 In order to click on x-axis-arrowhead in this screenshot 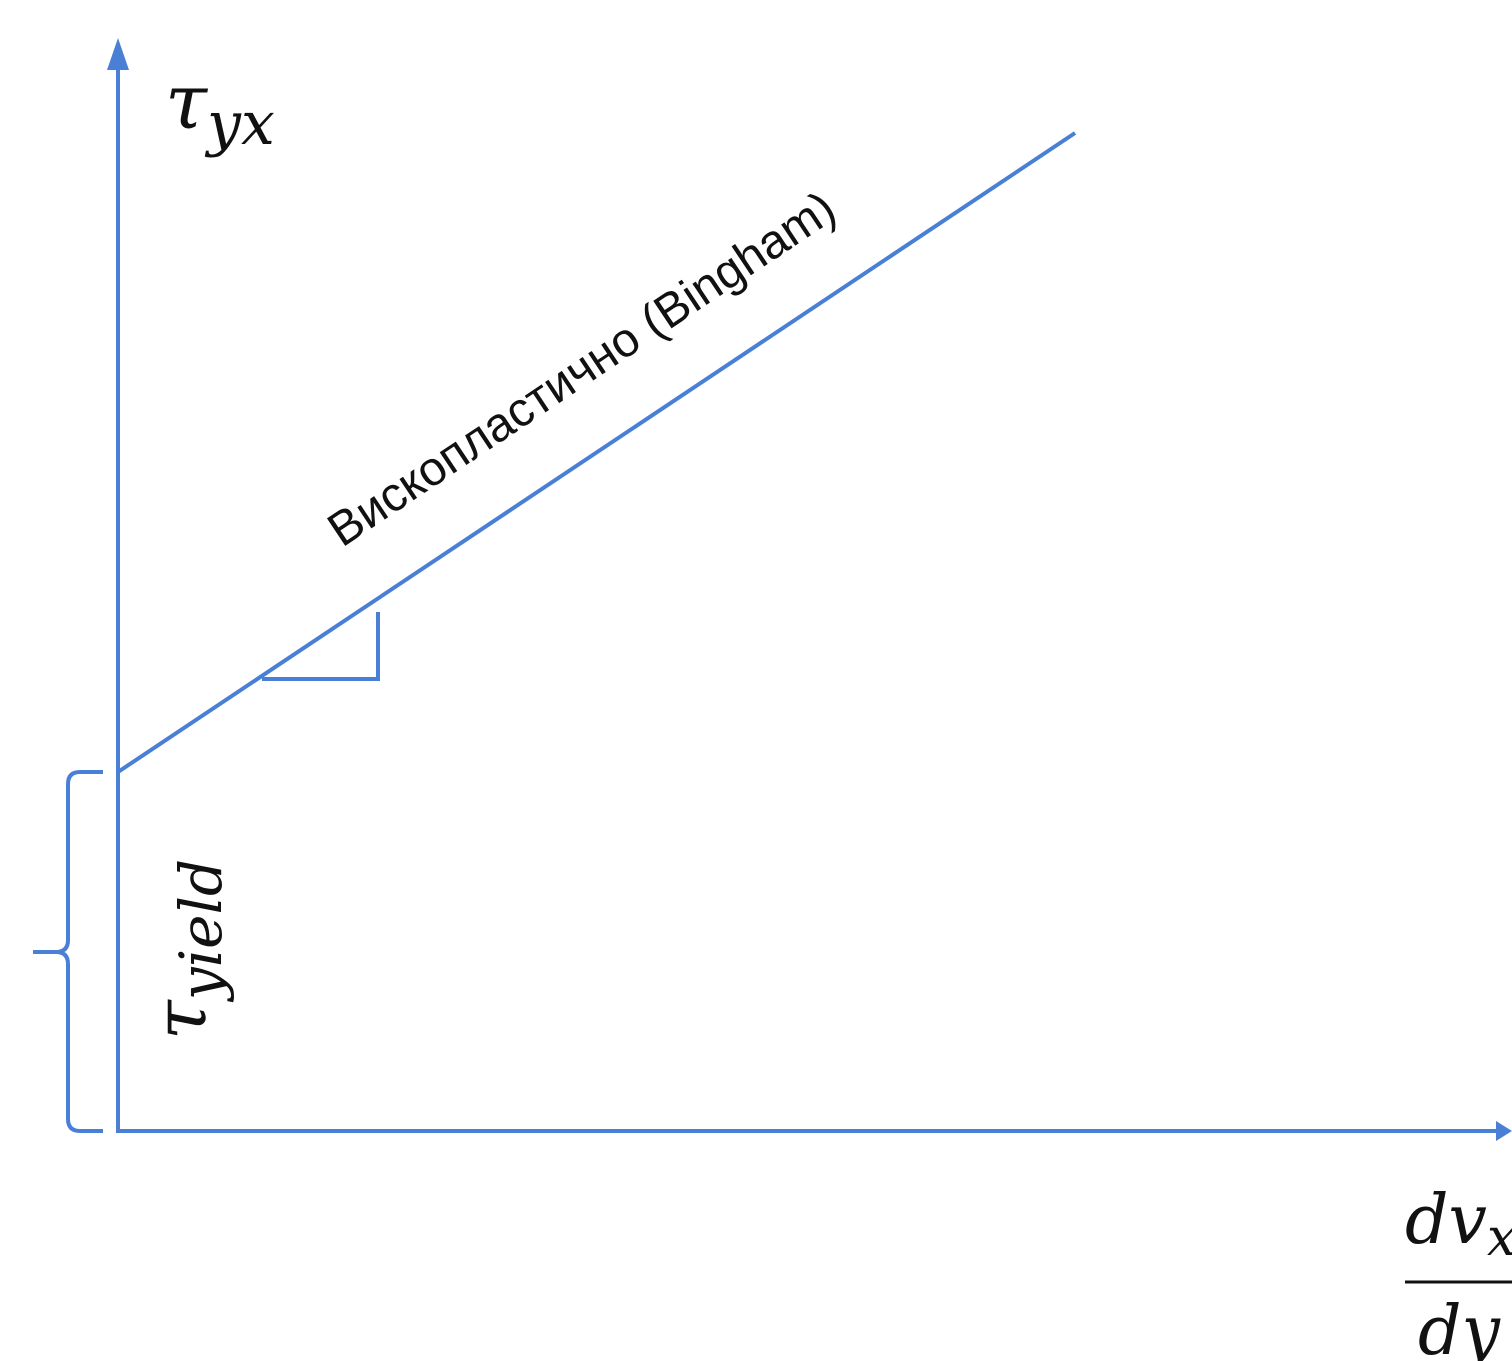, I will do `click(1504, 1131)`.